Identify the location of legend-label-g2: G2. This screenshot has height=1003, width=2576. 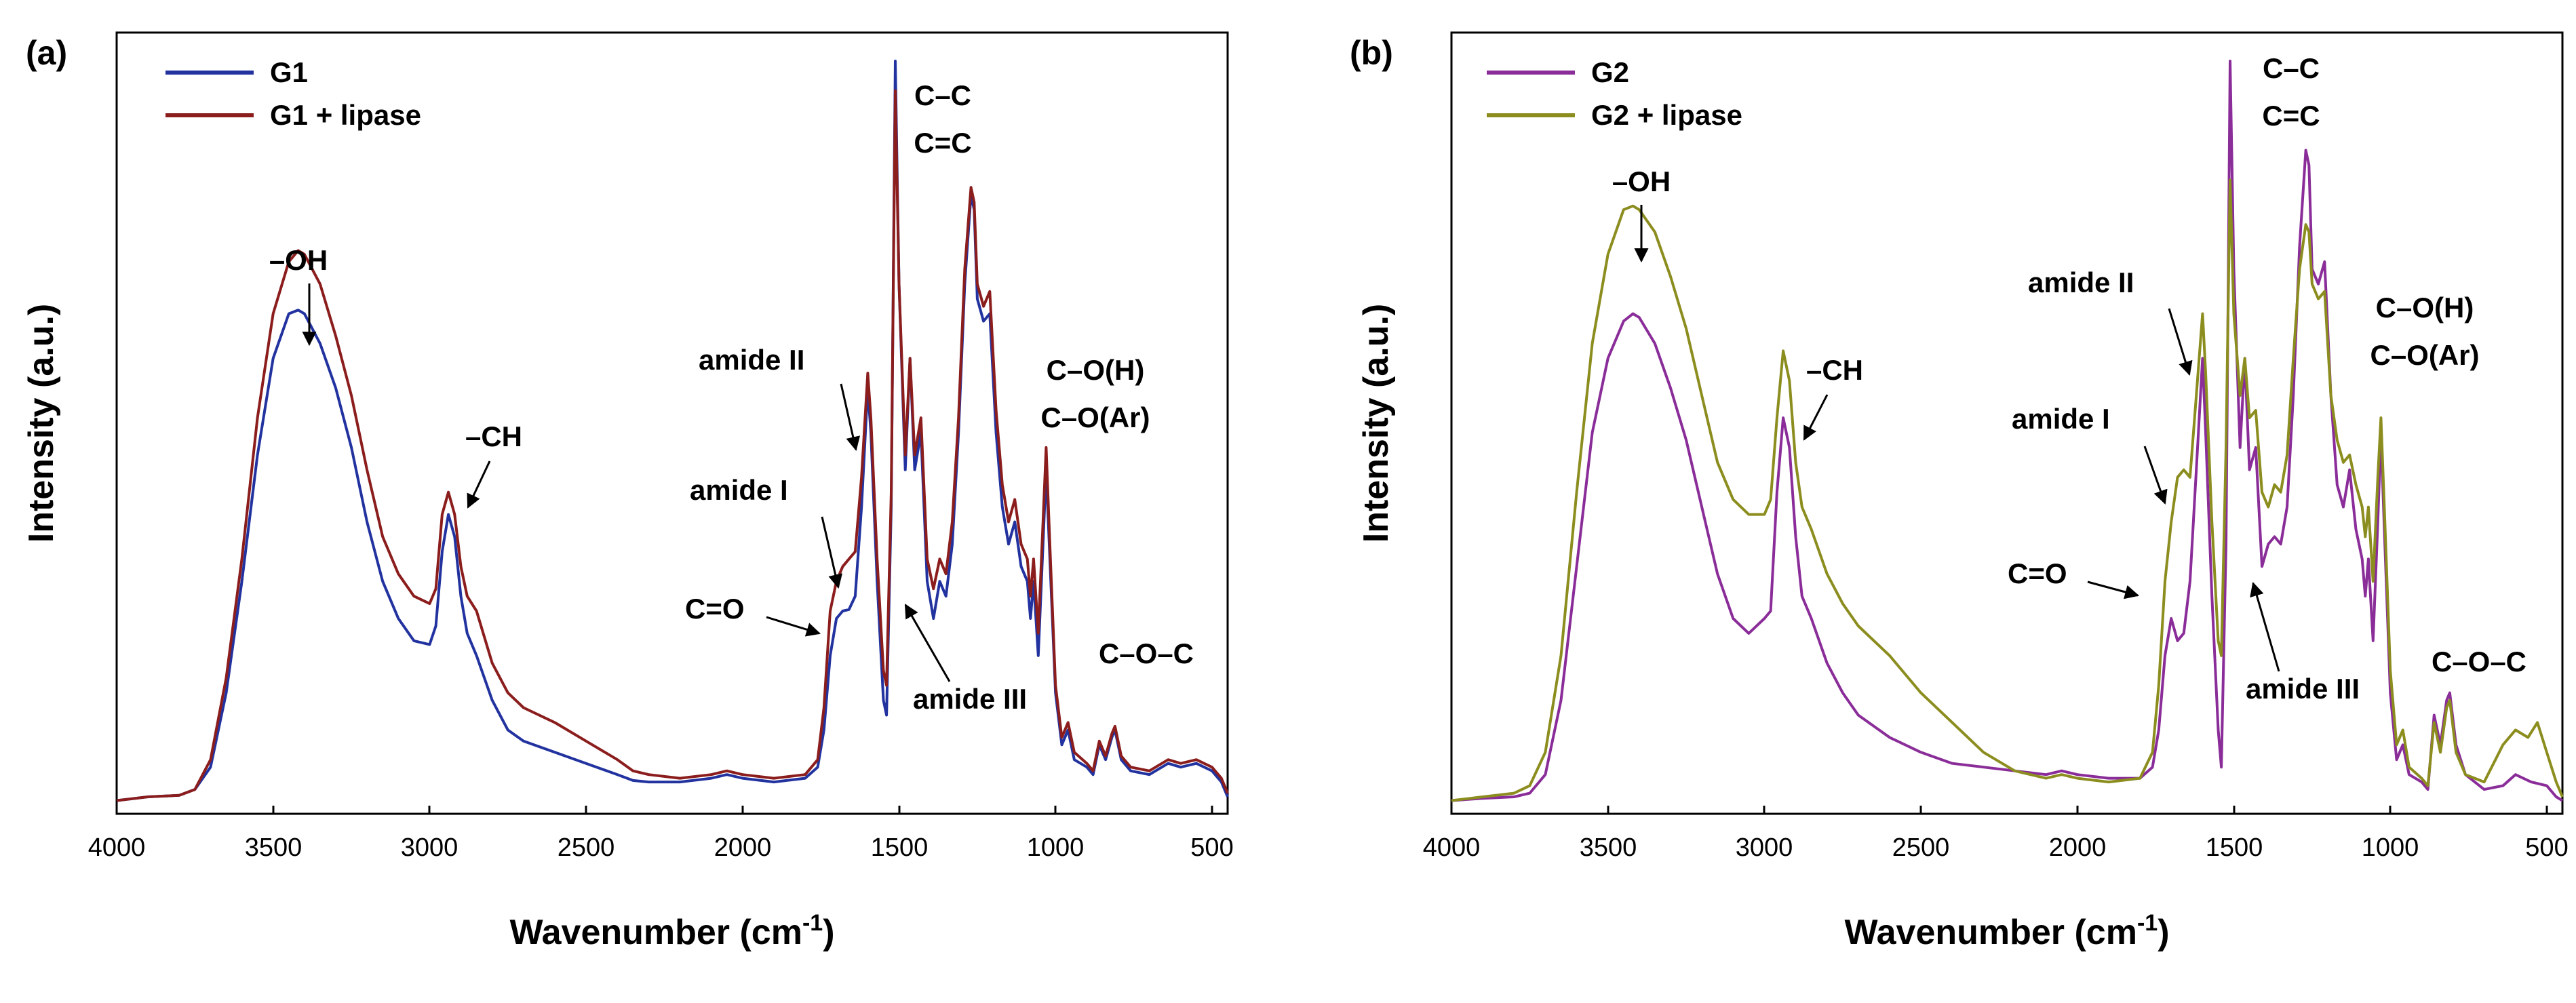
(1610, 72).